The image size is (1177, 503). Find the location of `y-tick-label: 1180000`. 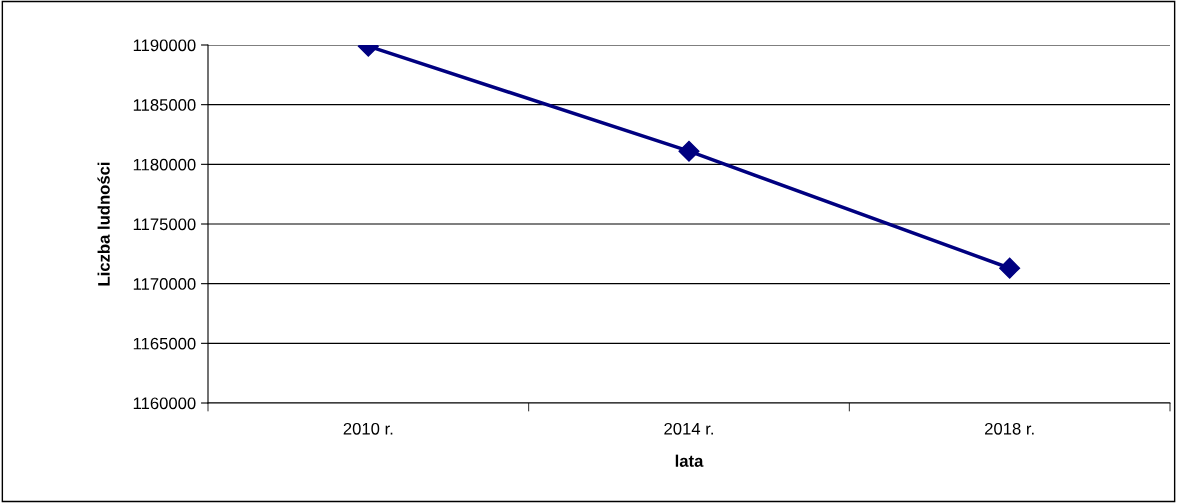

y-tick-label: 1180000 is located at coordinates (164, 164).